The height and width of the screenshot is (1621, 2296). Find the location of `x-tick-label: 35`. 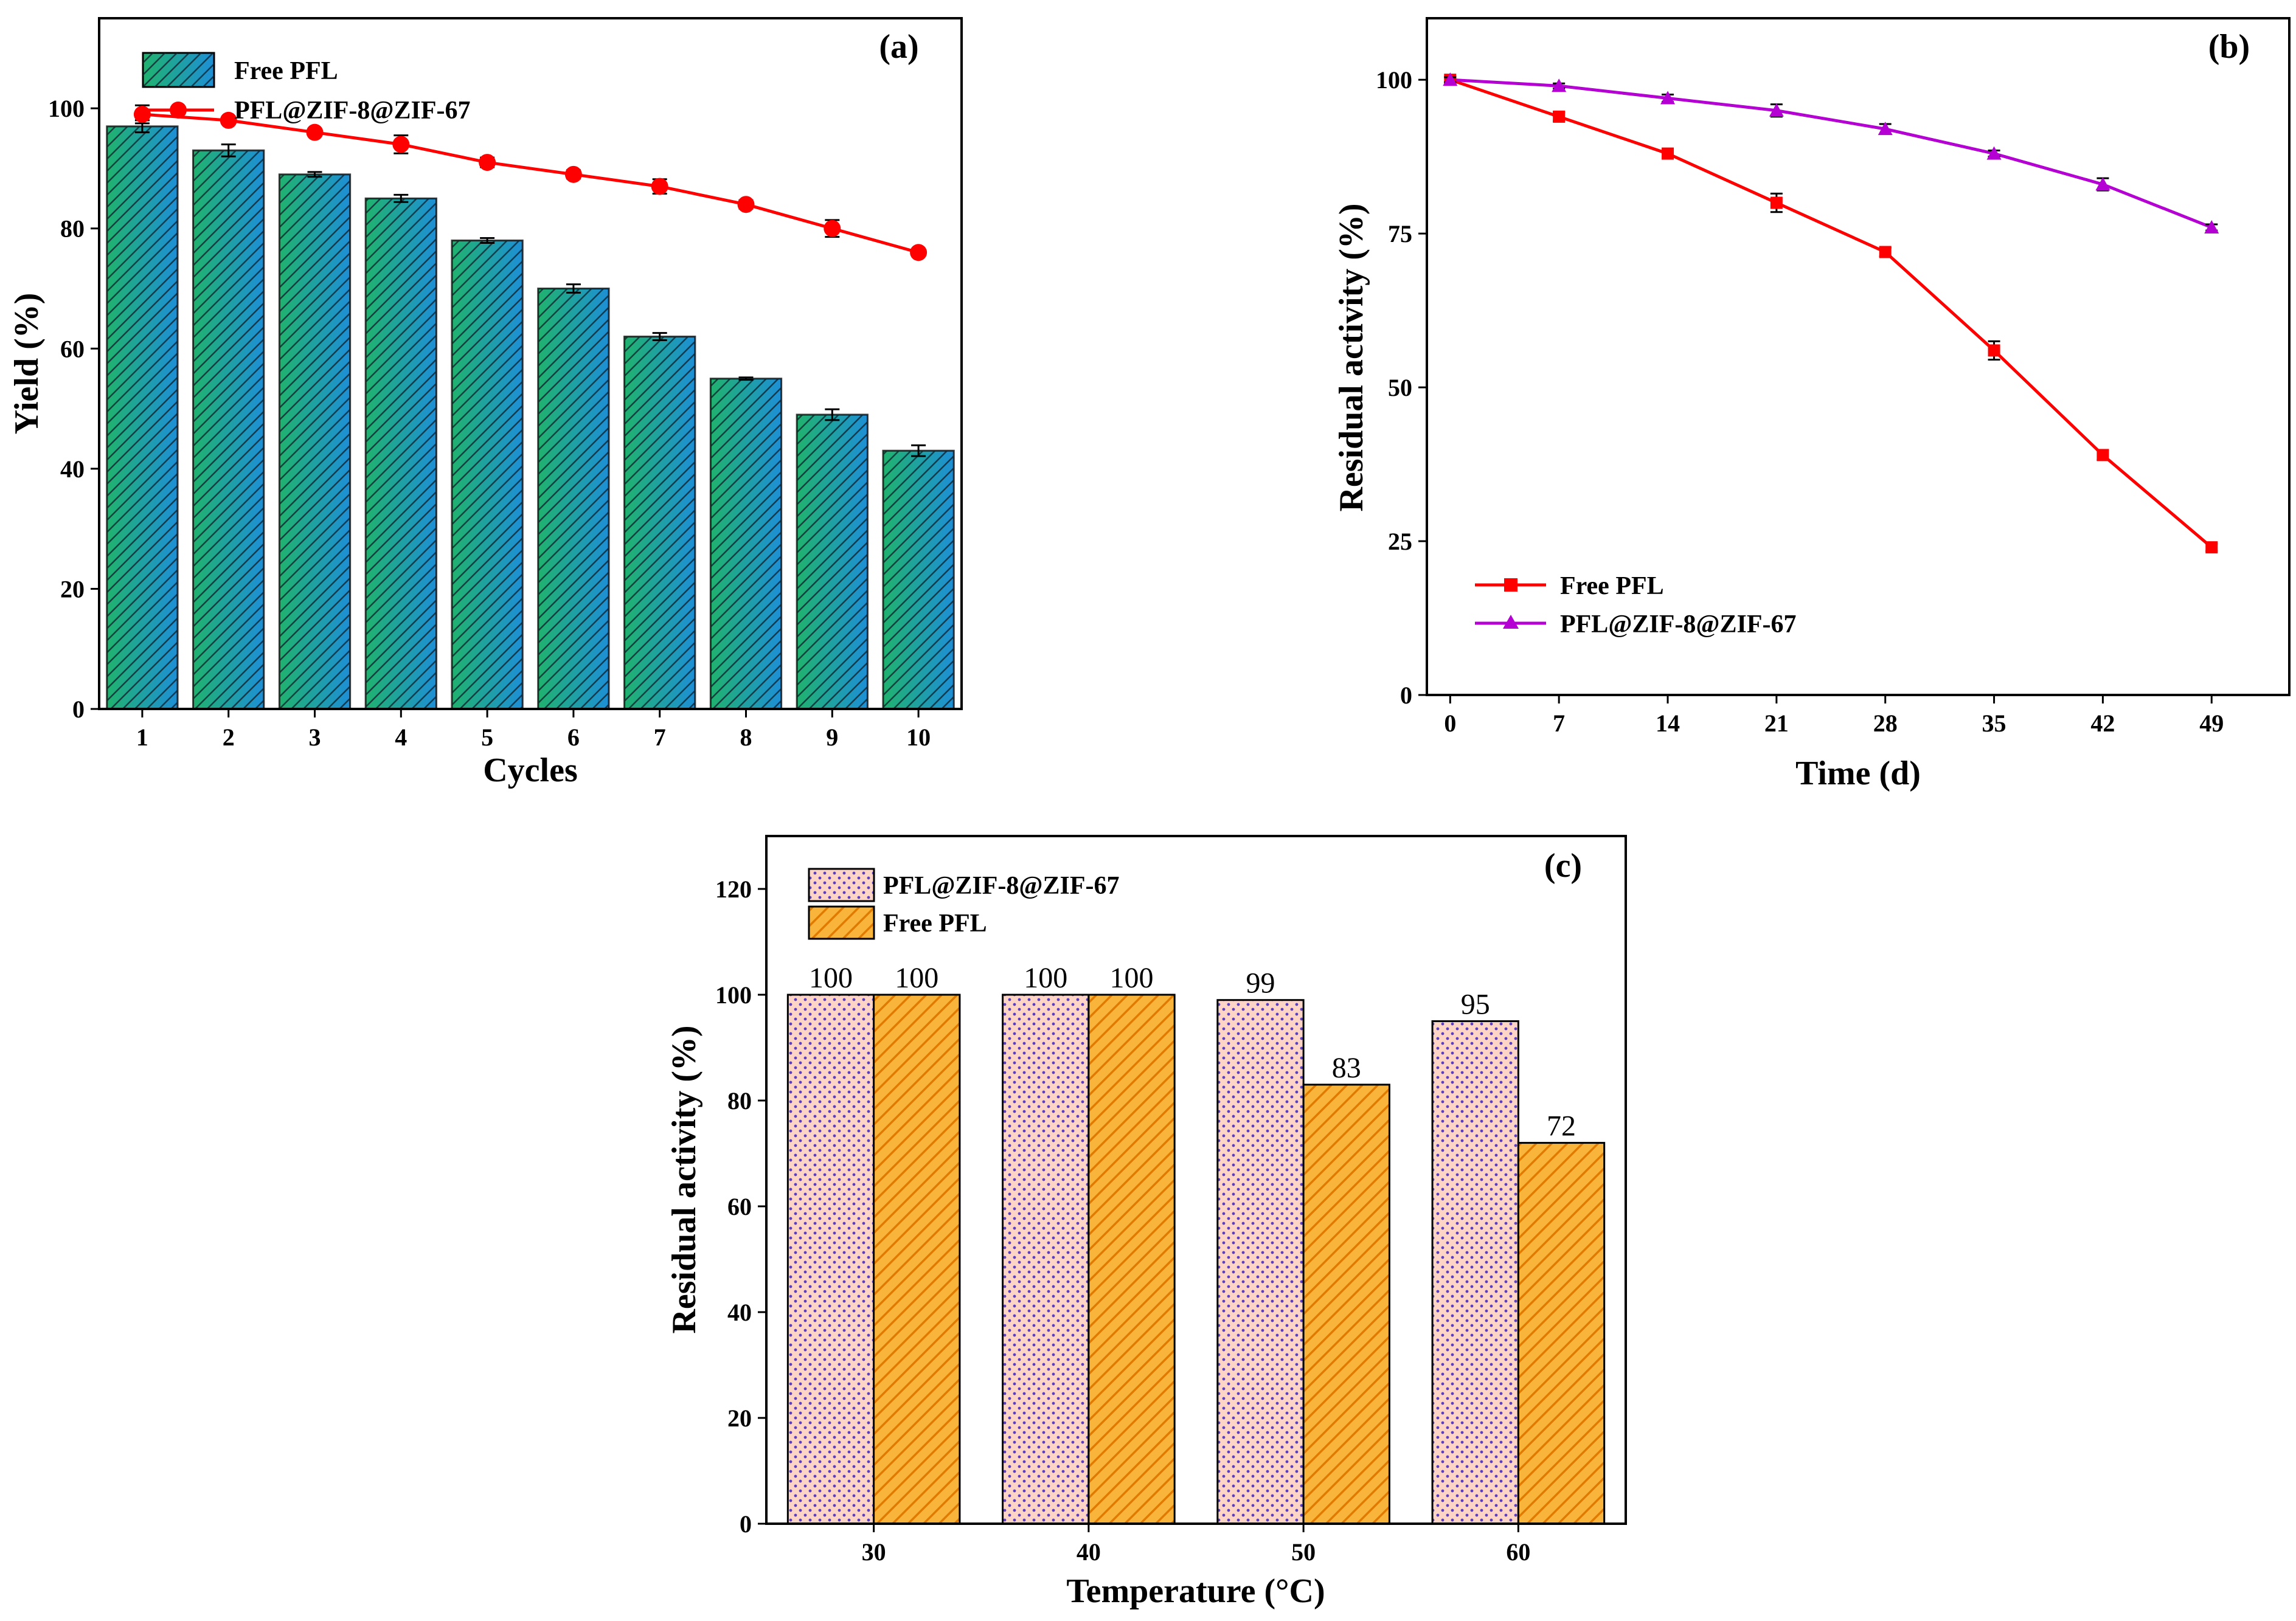

x-tick-label: 35 is located at coordinates (1994, 723).